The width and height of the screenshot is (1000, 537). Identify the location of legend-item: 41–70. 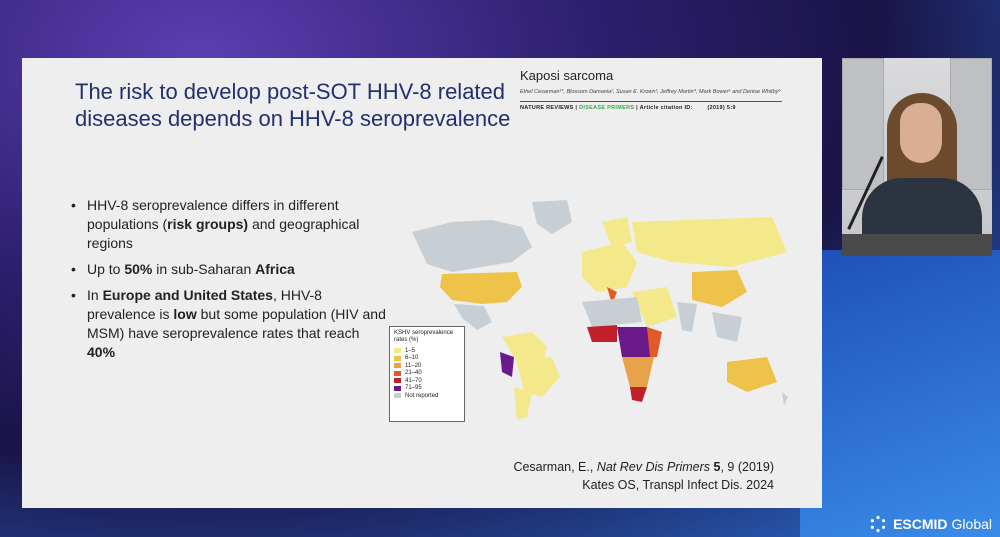
(427, 381).